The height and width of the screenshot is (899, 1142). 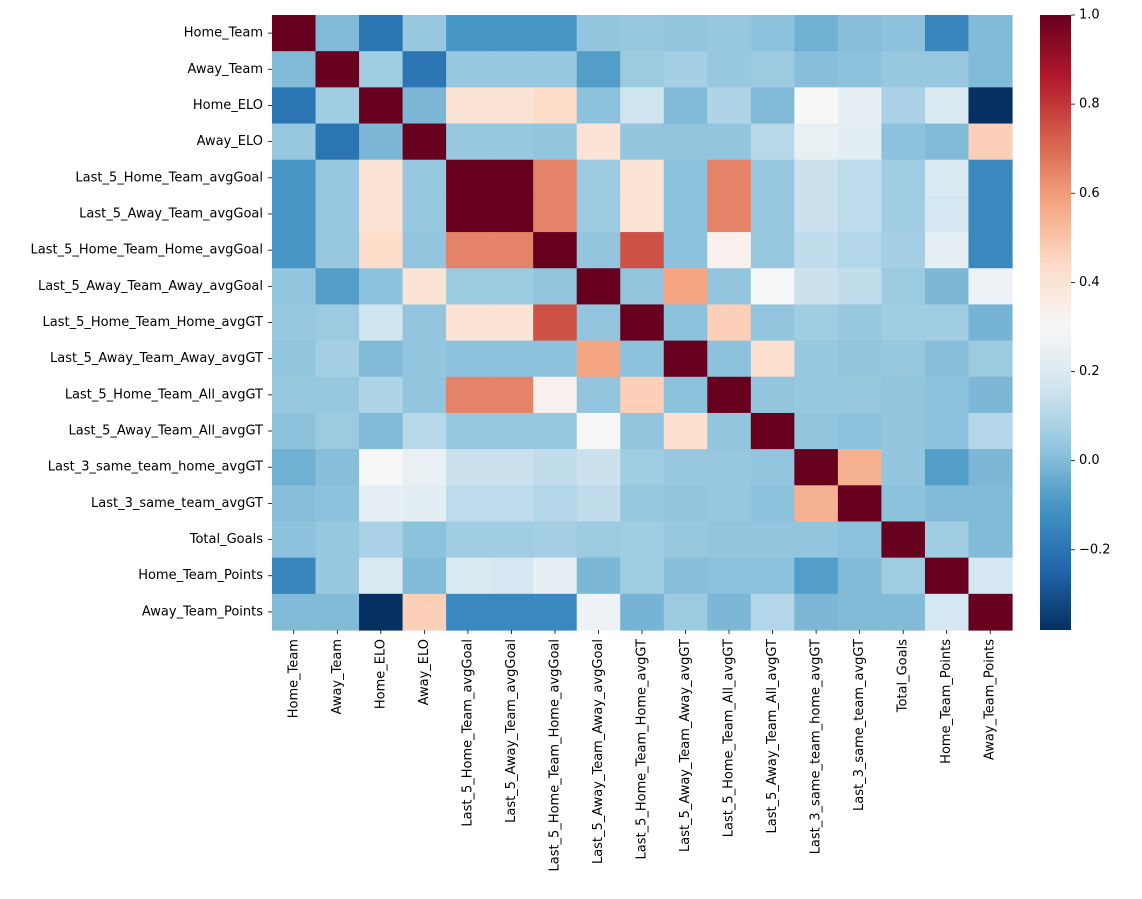 What do you see at coordinates (729, 738) in the screenshot?
I see `x-tick-label: Last_5_Home_Team_All_avgGT` at bounding box center [729, 738].